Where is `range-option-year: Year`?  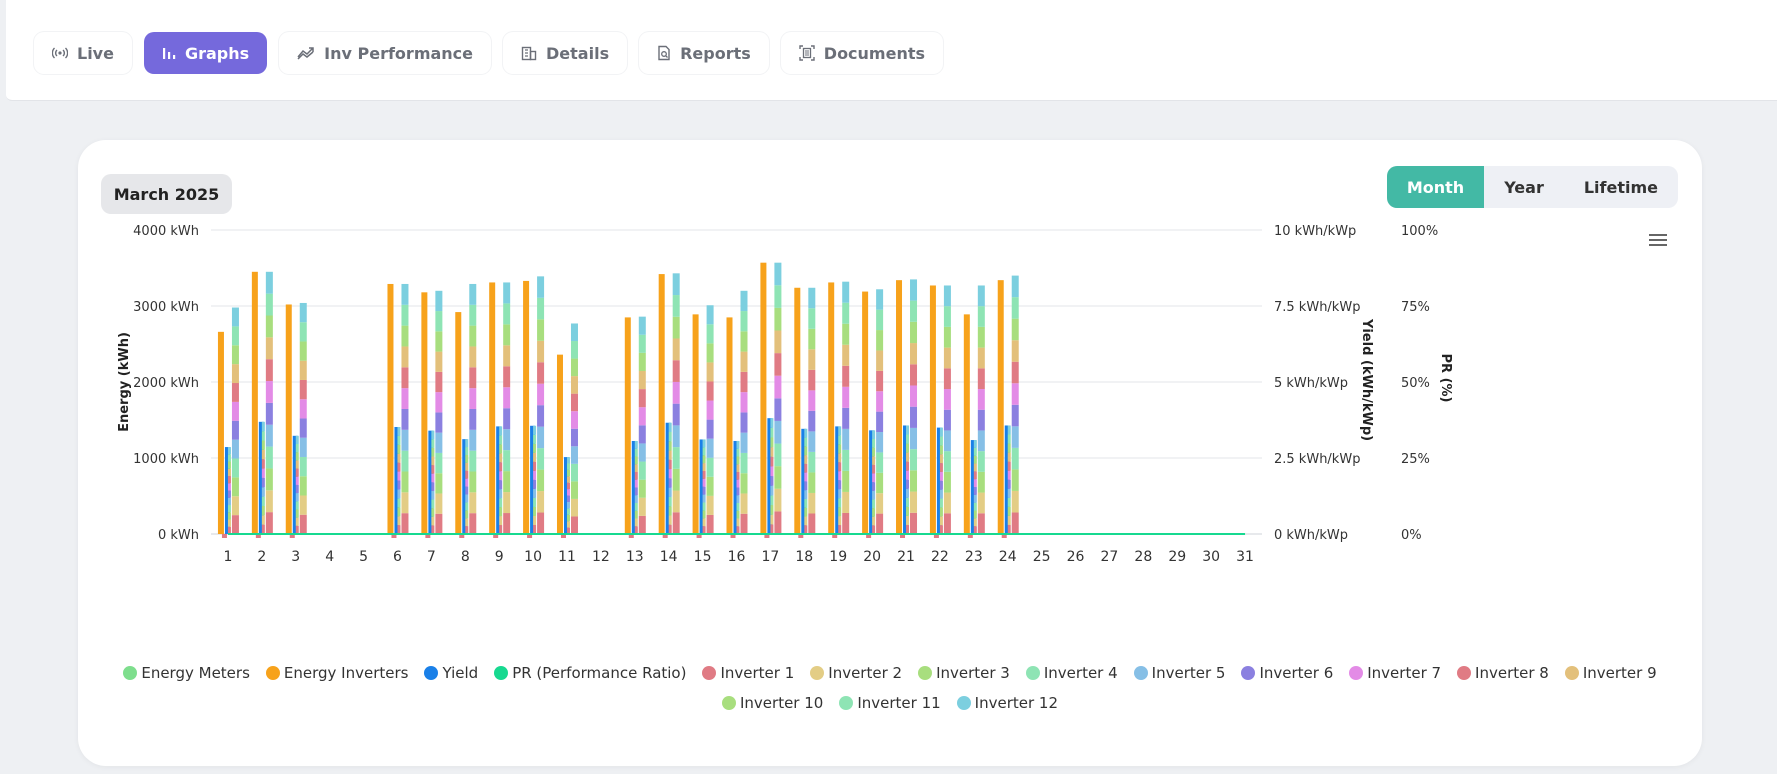
range-option-year: Year is located at coordinates (1524, 187).